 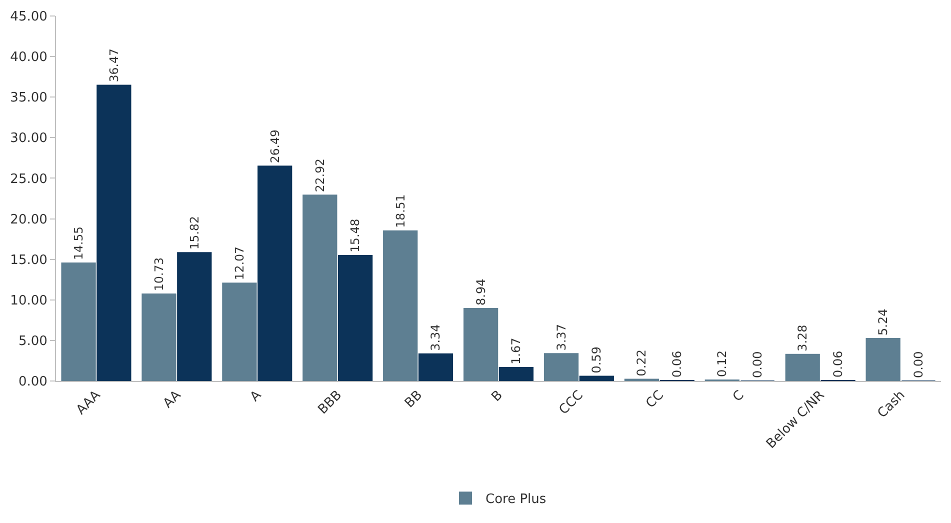 What do you see at coordinates (597, 360) in the screenshot?
I see `data-label: 0.59` at bounding box center [597, 360].